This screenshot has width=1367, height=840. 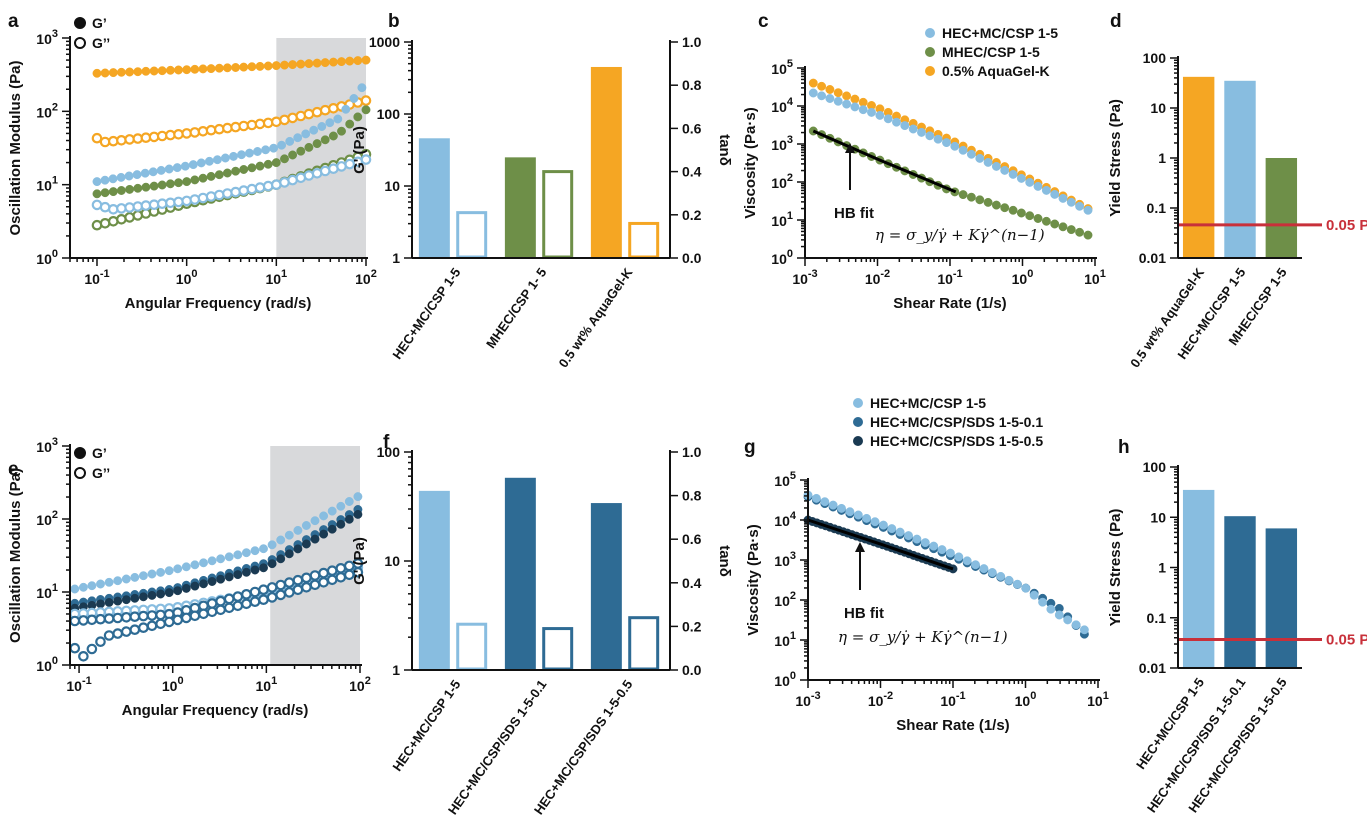 What do you see at coordinates (1152, 668) in the screenshot?
I see `y-tick-label: 0.01` at bounding box center [1152, 668].